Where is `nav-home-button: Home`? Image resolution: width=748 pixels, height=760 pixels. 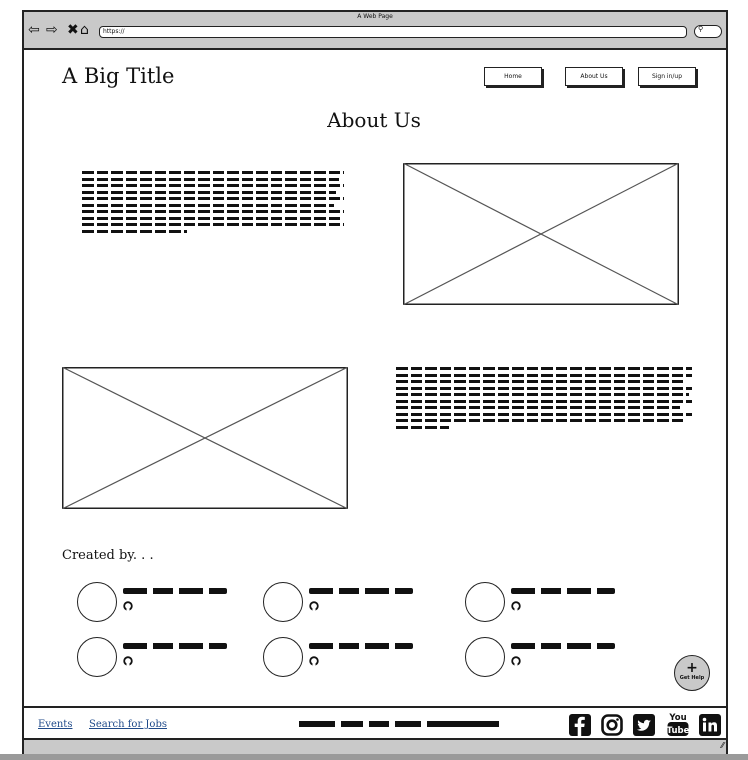
nav-home-button: Home is located at coordinates (513, 76).